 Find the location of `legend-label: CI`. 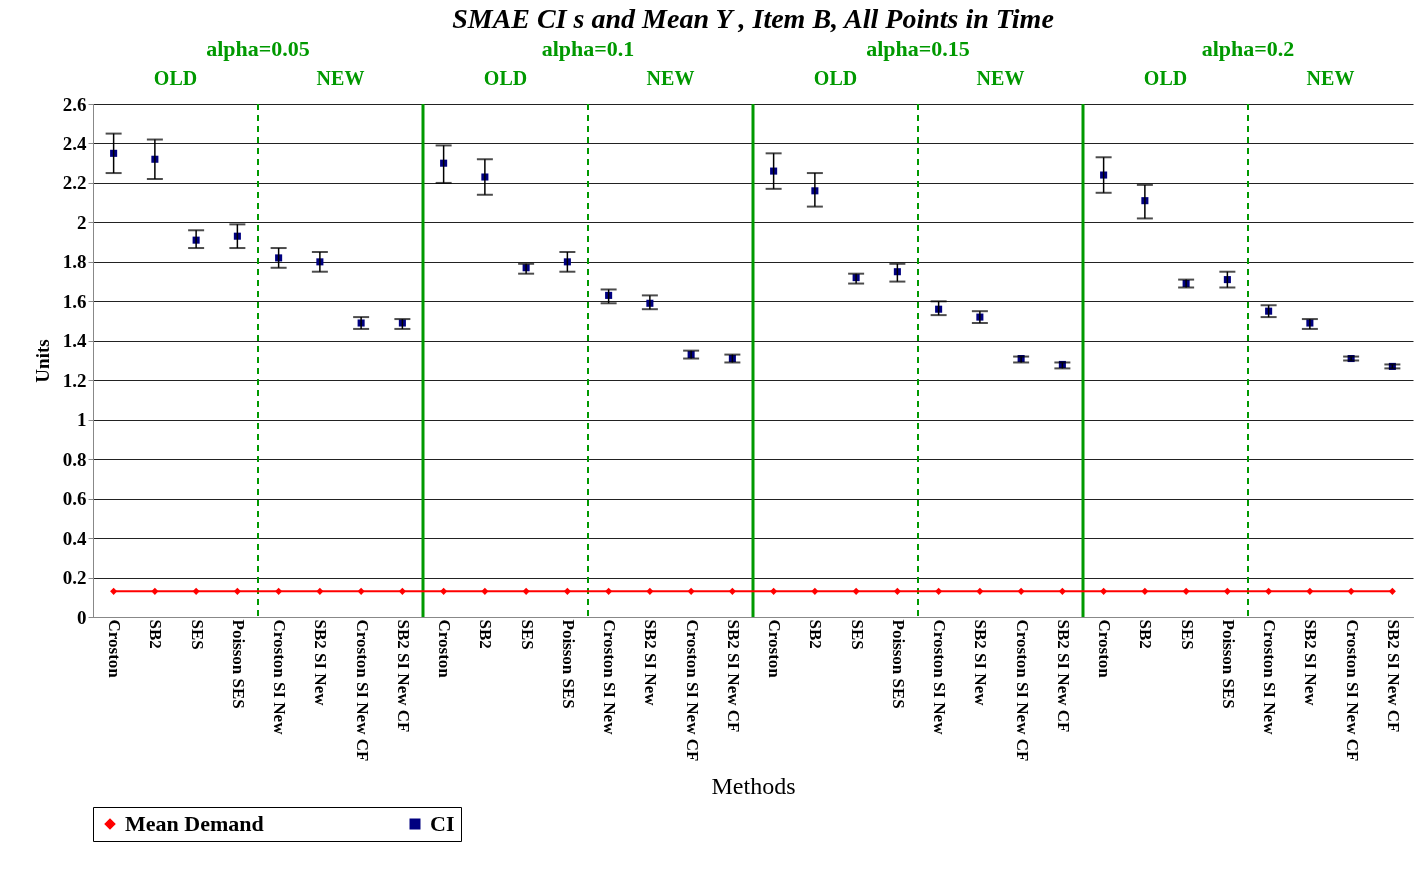

legend-label: CI is located at coordinates (442, 823).